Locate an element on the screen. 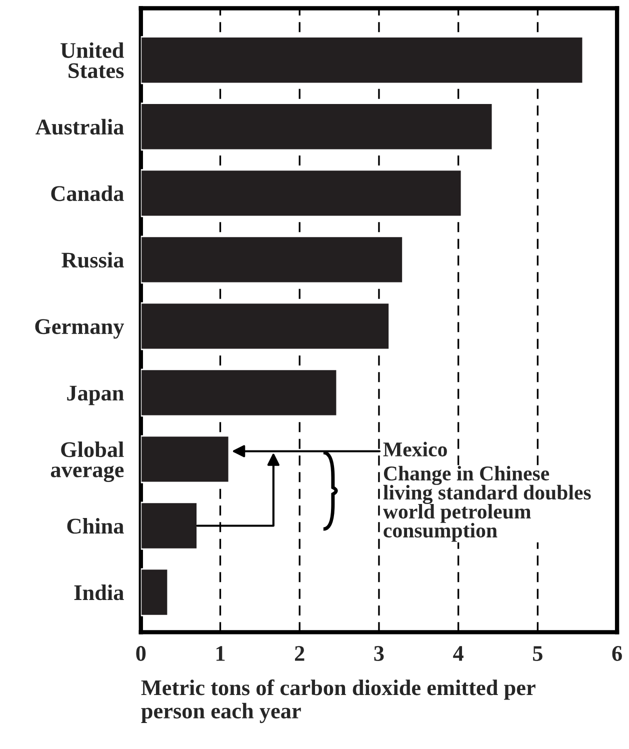 This screenshot has width=629, height=749. y-tick-label: Germany is located at coordinates (79, 329).